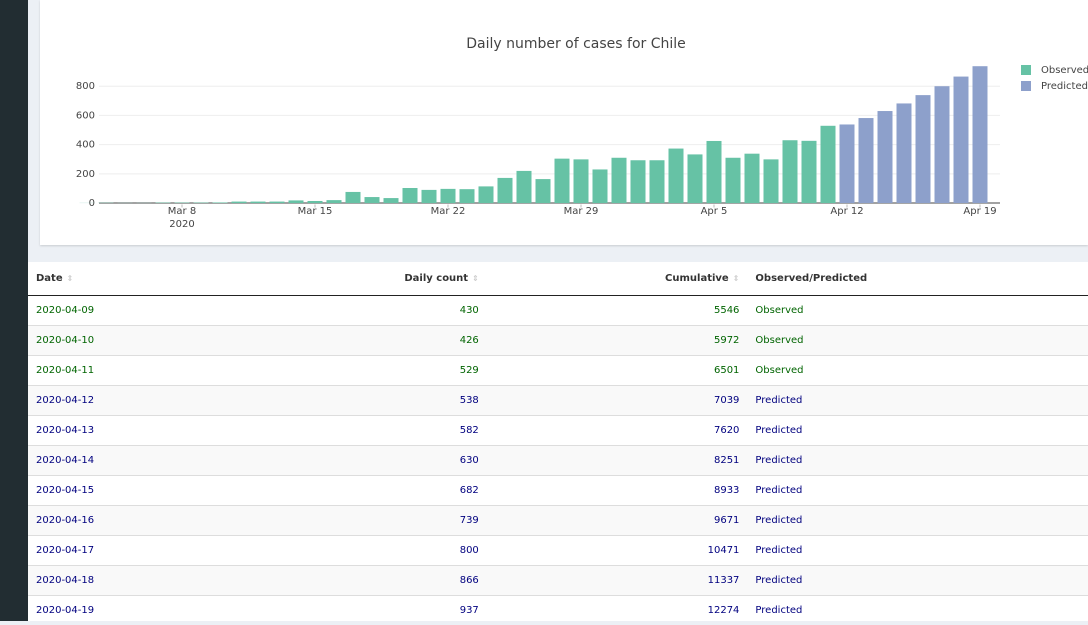 Image resolution: width=1088 pixels, height=625 pixels. I want to click on x-tick-label: Apr 12, so click(846, 211).